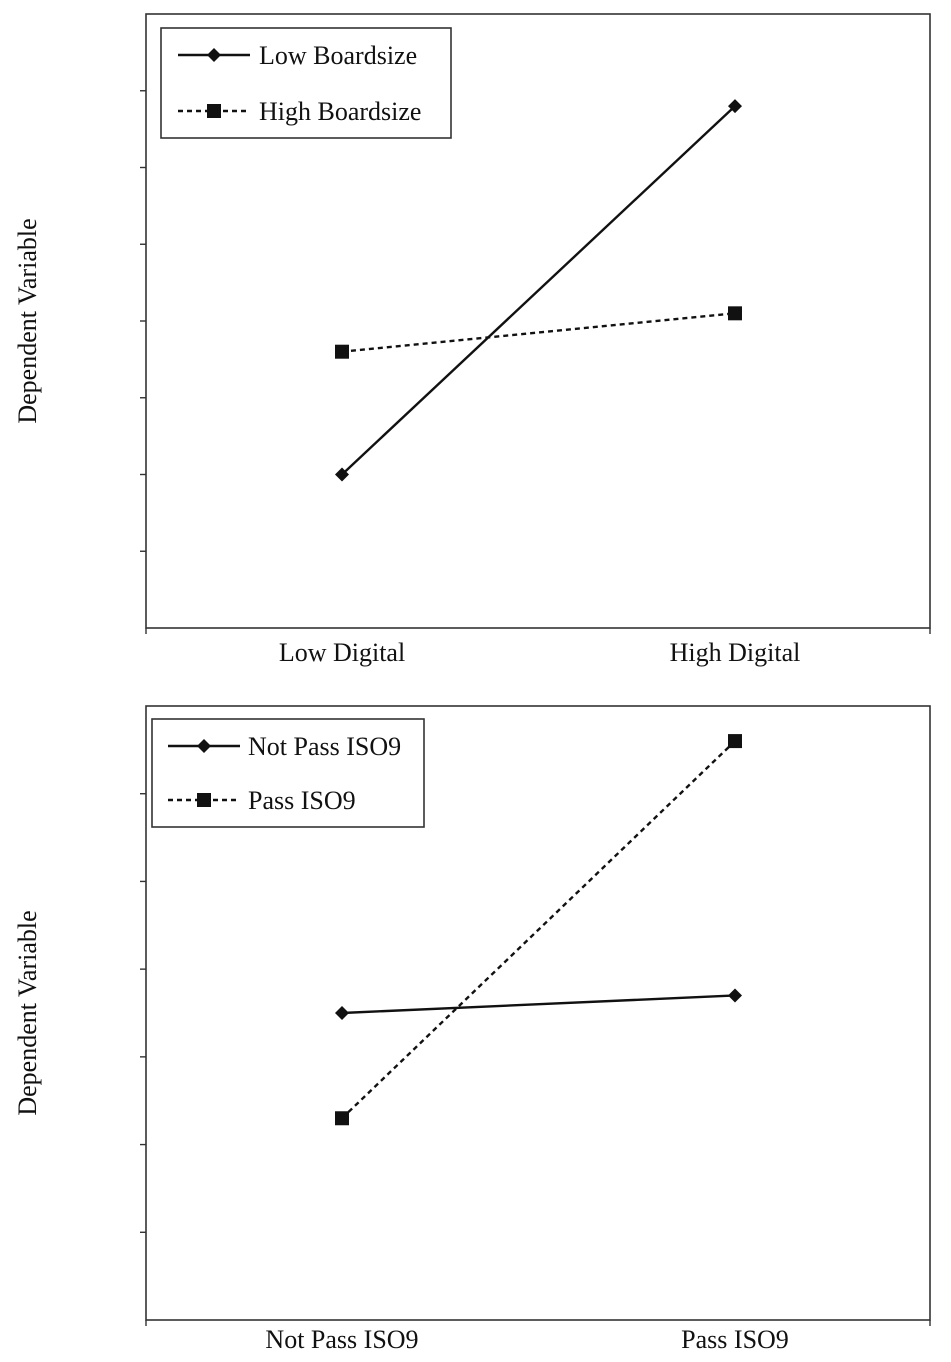 The width and height of the screenshot is (951, 1362). What do you see at coordinates (338, 55) in the screenshot?
I see `legend-label: Low Boardsize` at bounding box center [338, 55].